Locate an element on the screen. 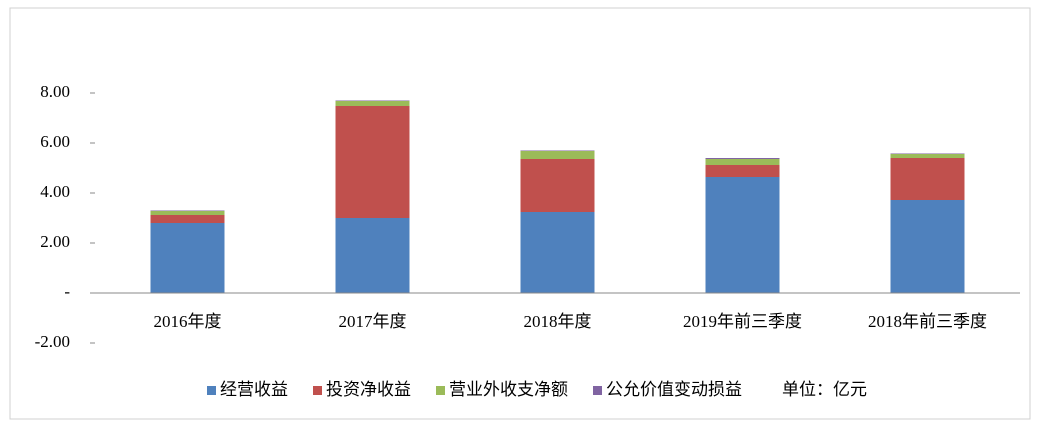 The height and width of the screenshot is (421, 1038). legend-label: 公允价值变动损益 is located at coordinates (674, 389).